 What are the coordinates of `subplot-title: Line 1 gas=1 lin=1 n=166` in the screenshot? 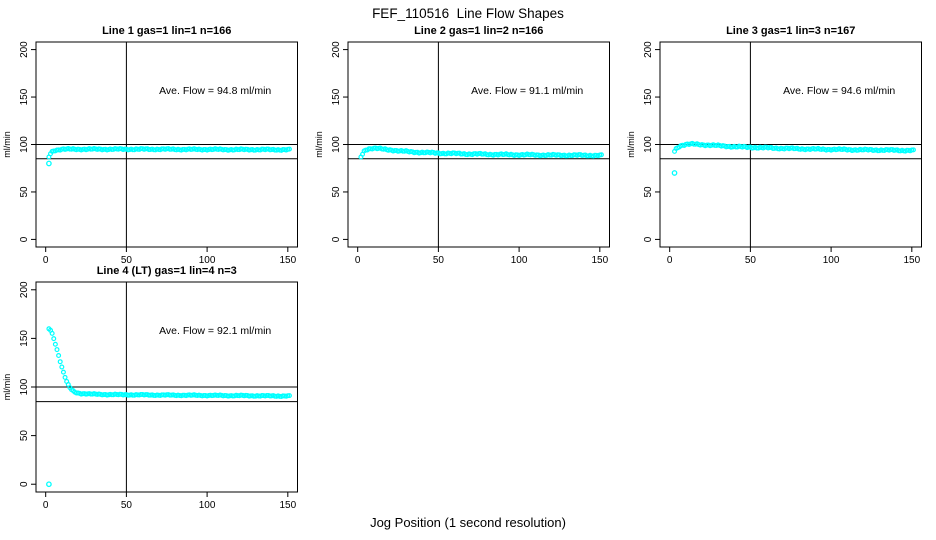 It's located at (166, 31).